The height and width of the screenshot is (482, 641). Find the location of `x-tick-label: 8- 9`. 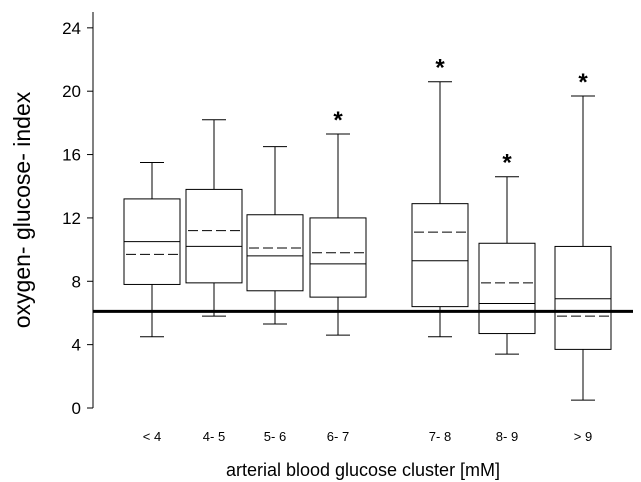

x-tick-label: 8- 9 is located at coordinates (507, 436).